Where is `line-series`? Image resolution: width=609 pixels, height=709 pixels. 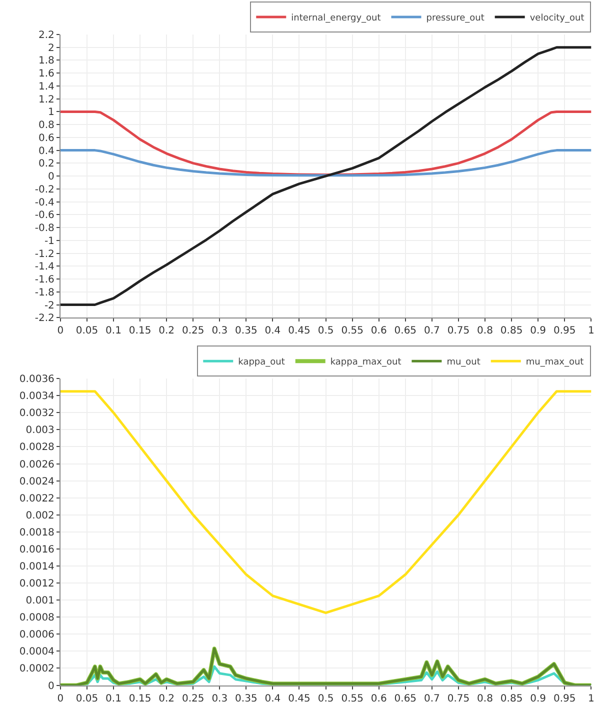 line-series is located at coordinates (326, 163).